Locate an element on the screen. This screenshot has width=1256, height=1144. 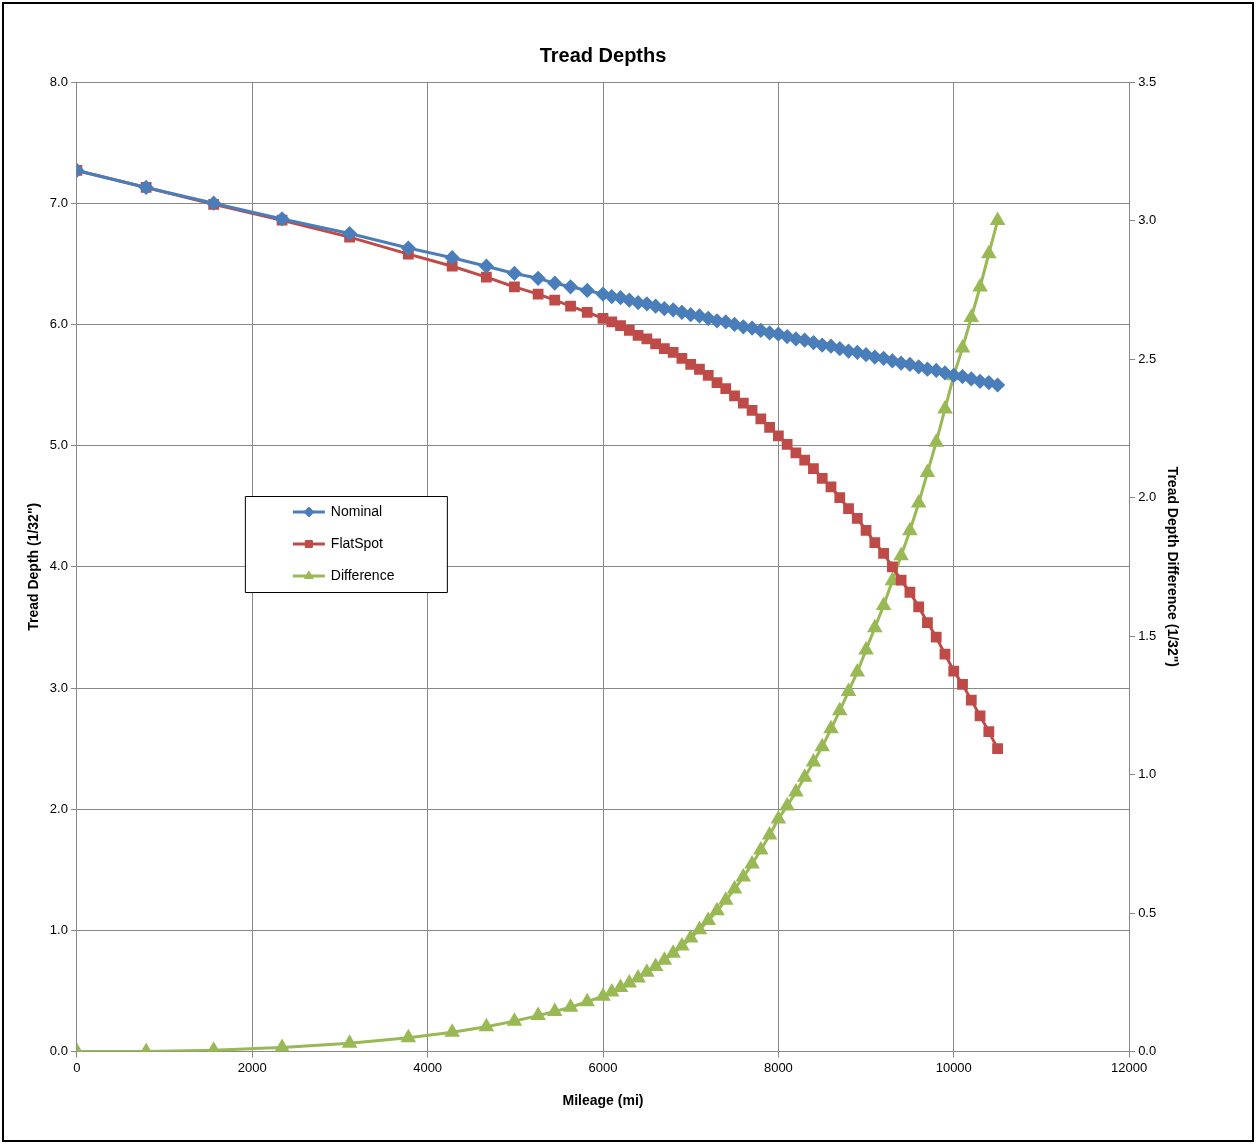
y2-tick-label: 3.5 is located at coordinates (1147, 81).